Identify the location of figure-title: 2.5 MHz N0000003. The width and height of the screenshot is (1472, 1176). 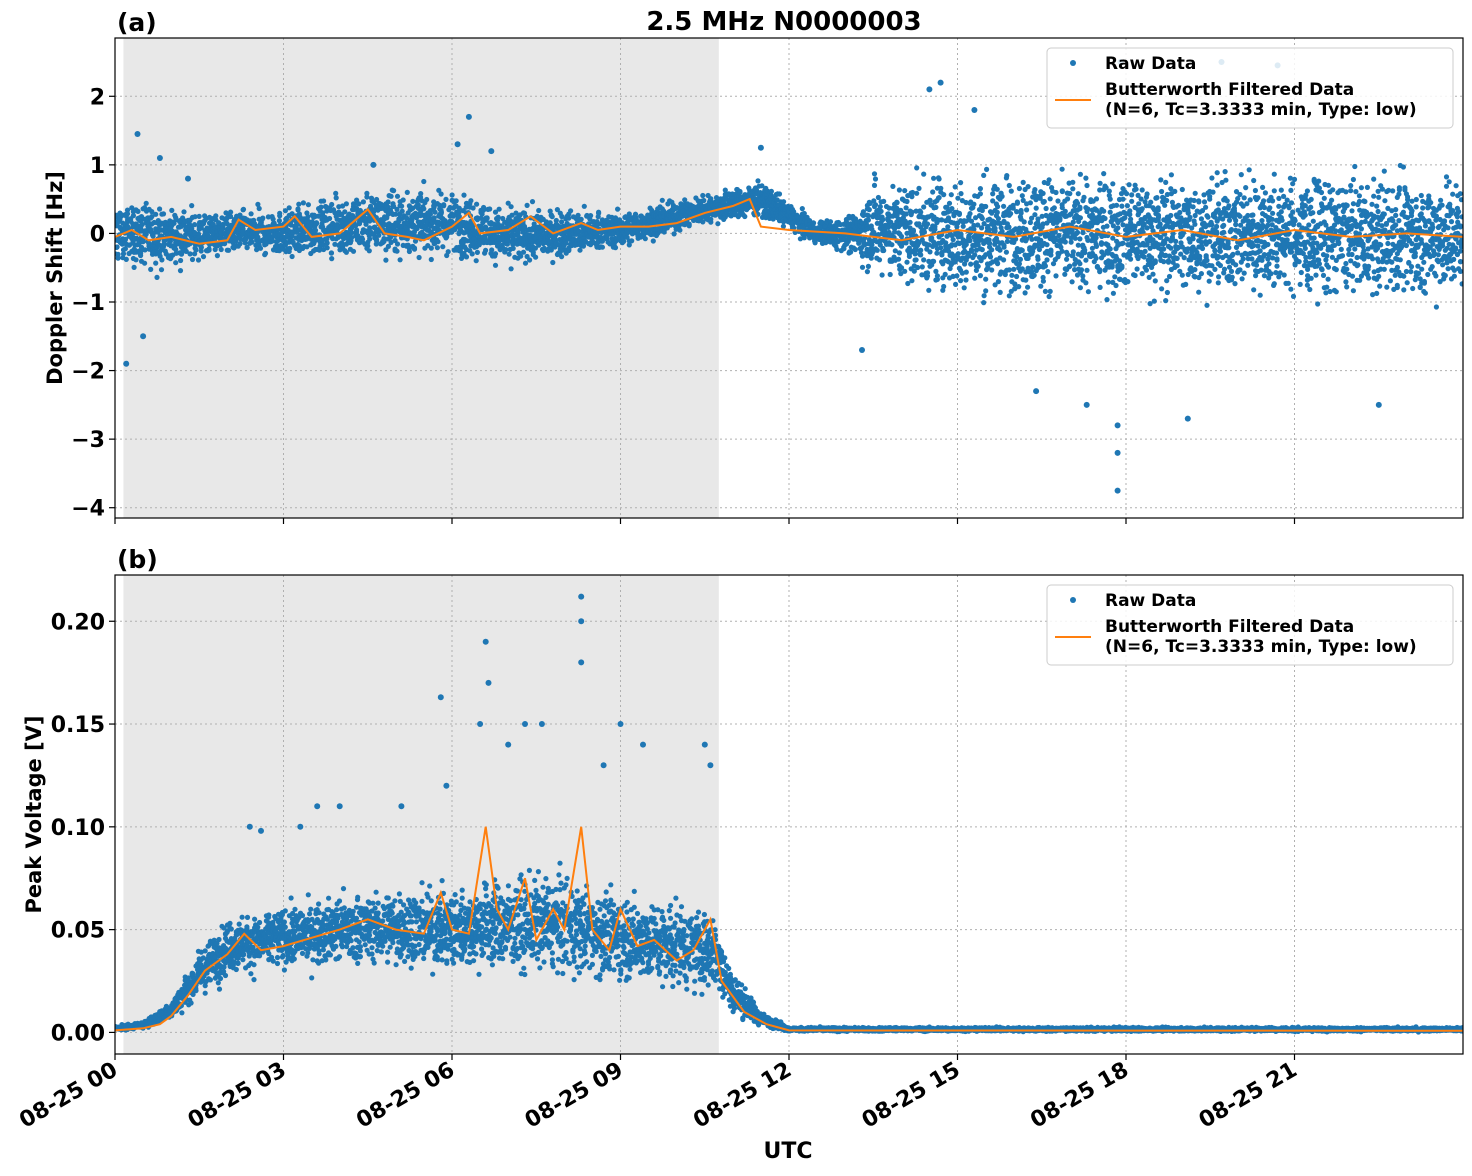
(783, 22).